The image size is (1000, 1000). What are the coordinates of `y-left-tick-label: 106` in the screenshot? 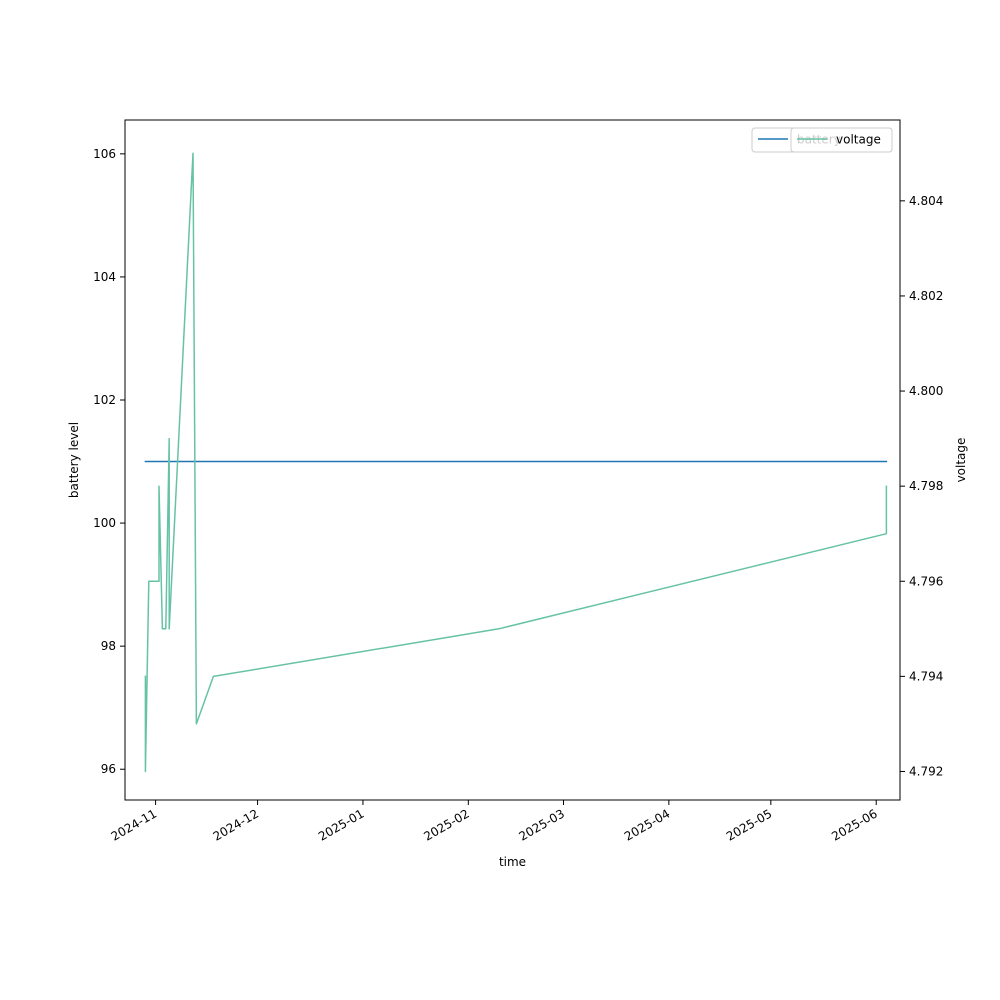 It's located at (104, 154).